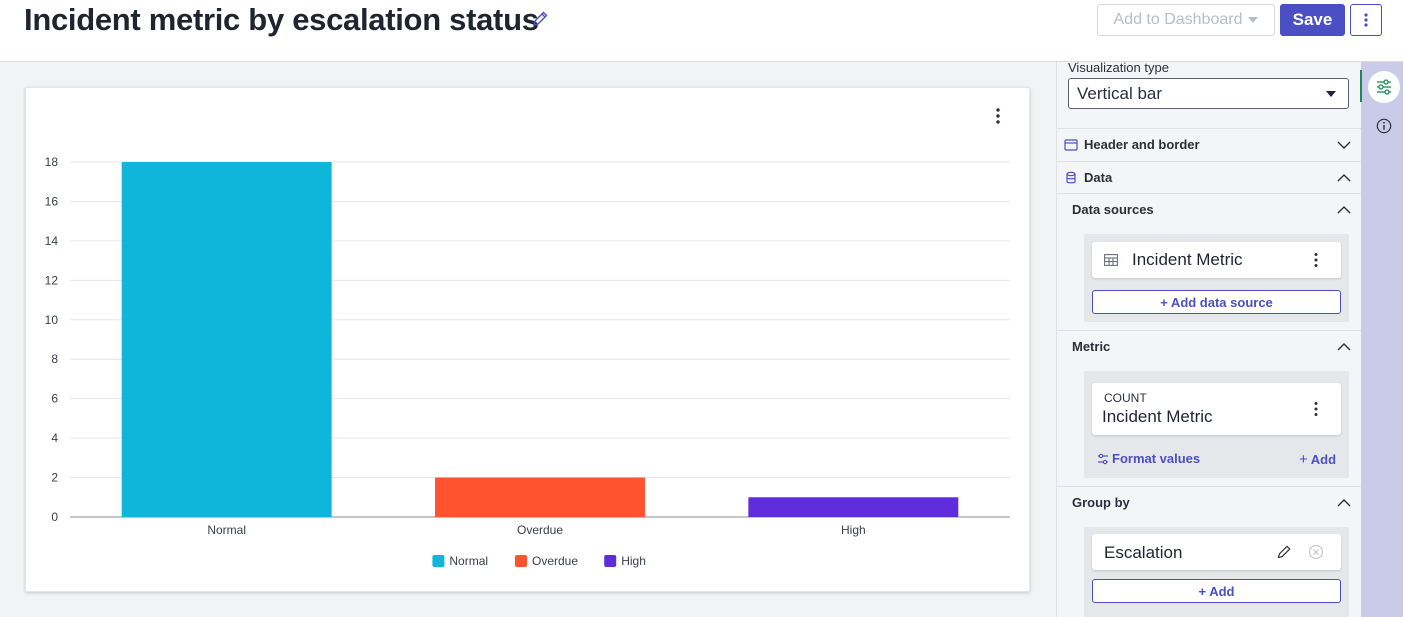  Describe the element at coordinates (52, 162) in the screenshot. I see `y-tick-label: 18` at that location.